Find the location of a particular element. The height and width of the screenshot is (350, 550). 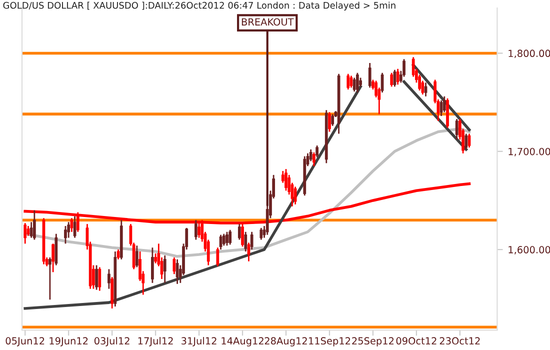

x-tick-label: 14Aug12 is located at coordinates (243, 341).